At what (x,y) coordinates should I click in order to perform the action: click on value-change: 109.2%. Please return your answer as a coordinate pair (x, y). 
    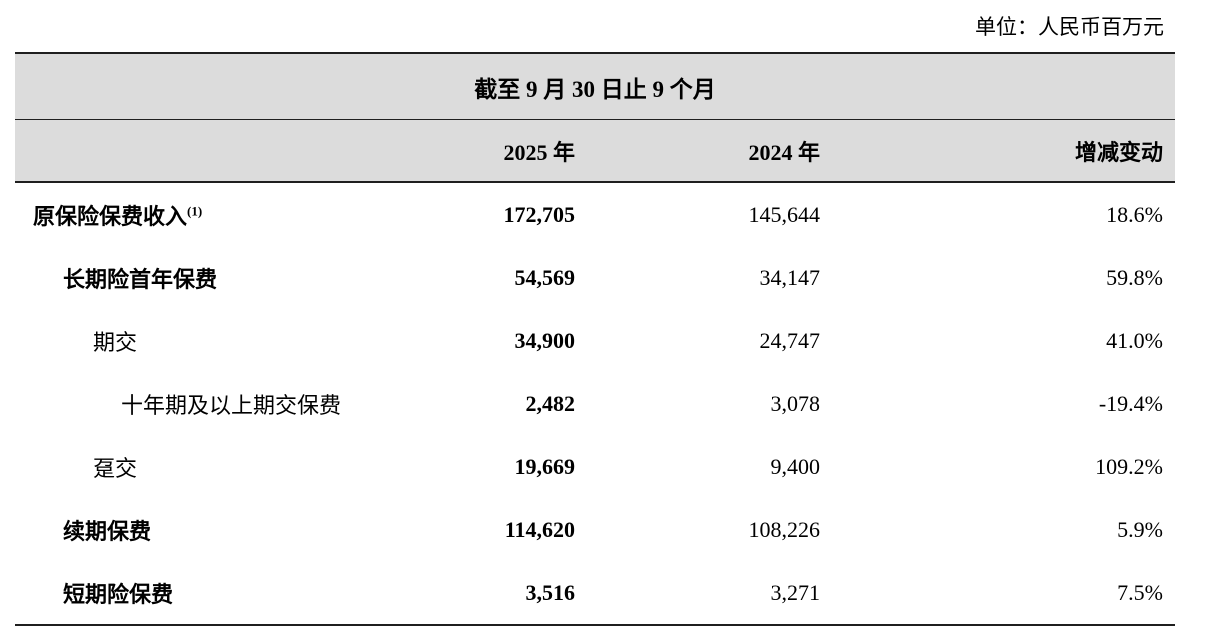
    Looking at the image, I should click on (1129, 466).